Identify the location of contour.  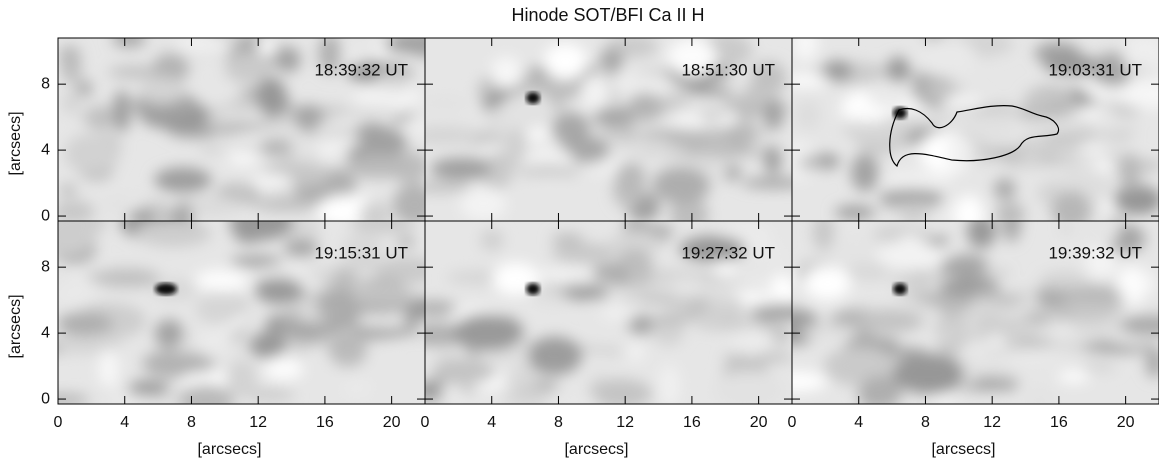
(974, 136).